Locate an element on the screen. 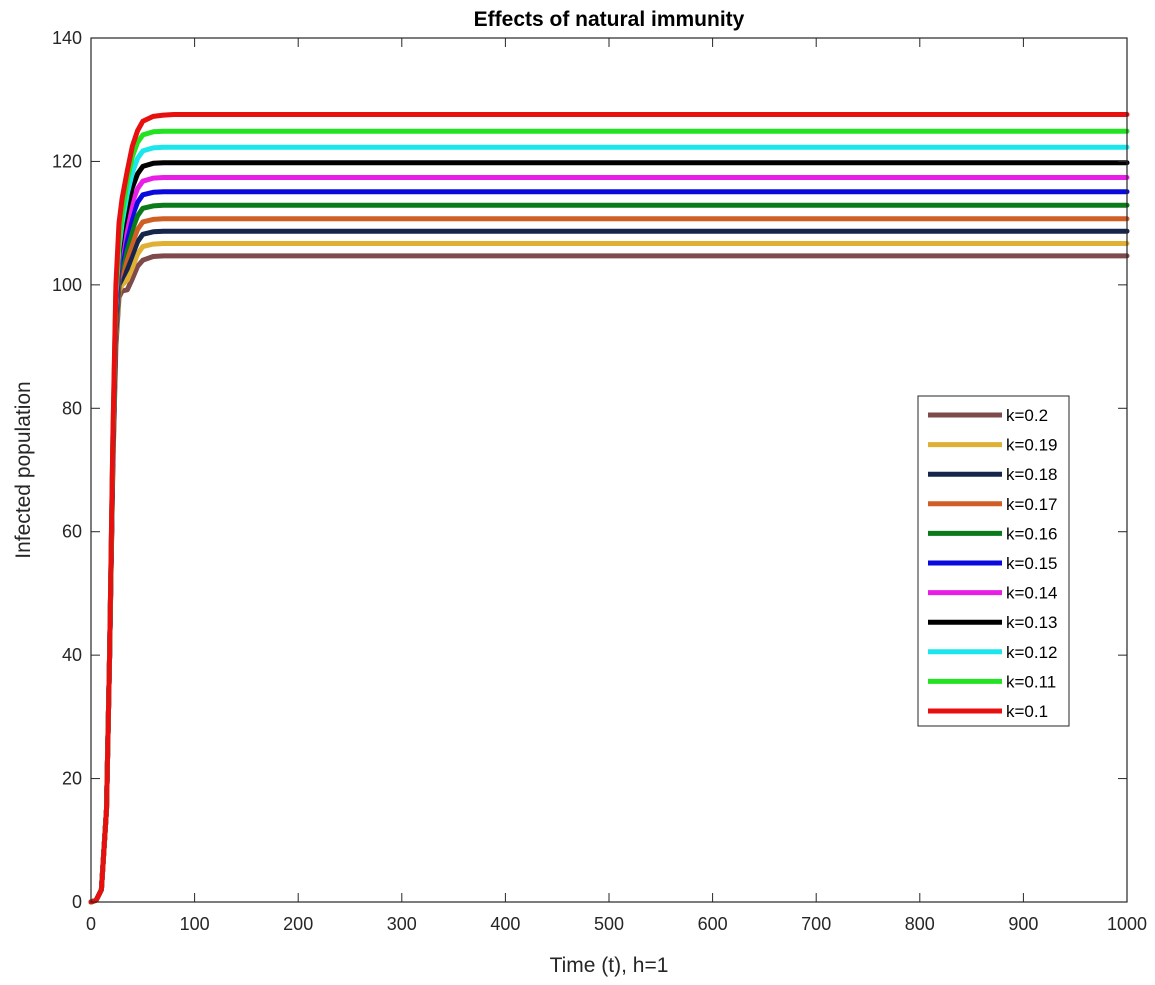 The width and height of the screenshot is (1155, 985). x-tick-label: 400 is located at coordinates (505, 924).